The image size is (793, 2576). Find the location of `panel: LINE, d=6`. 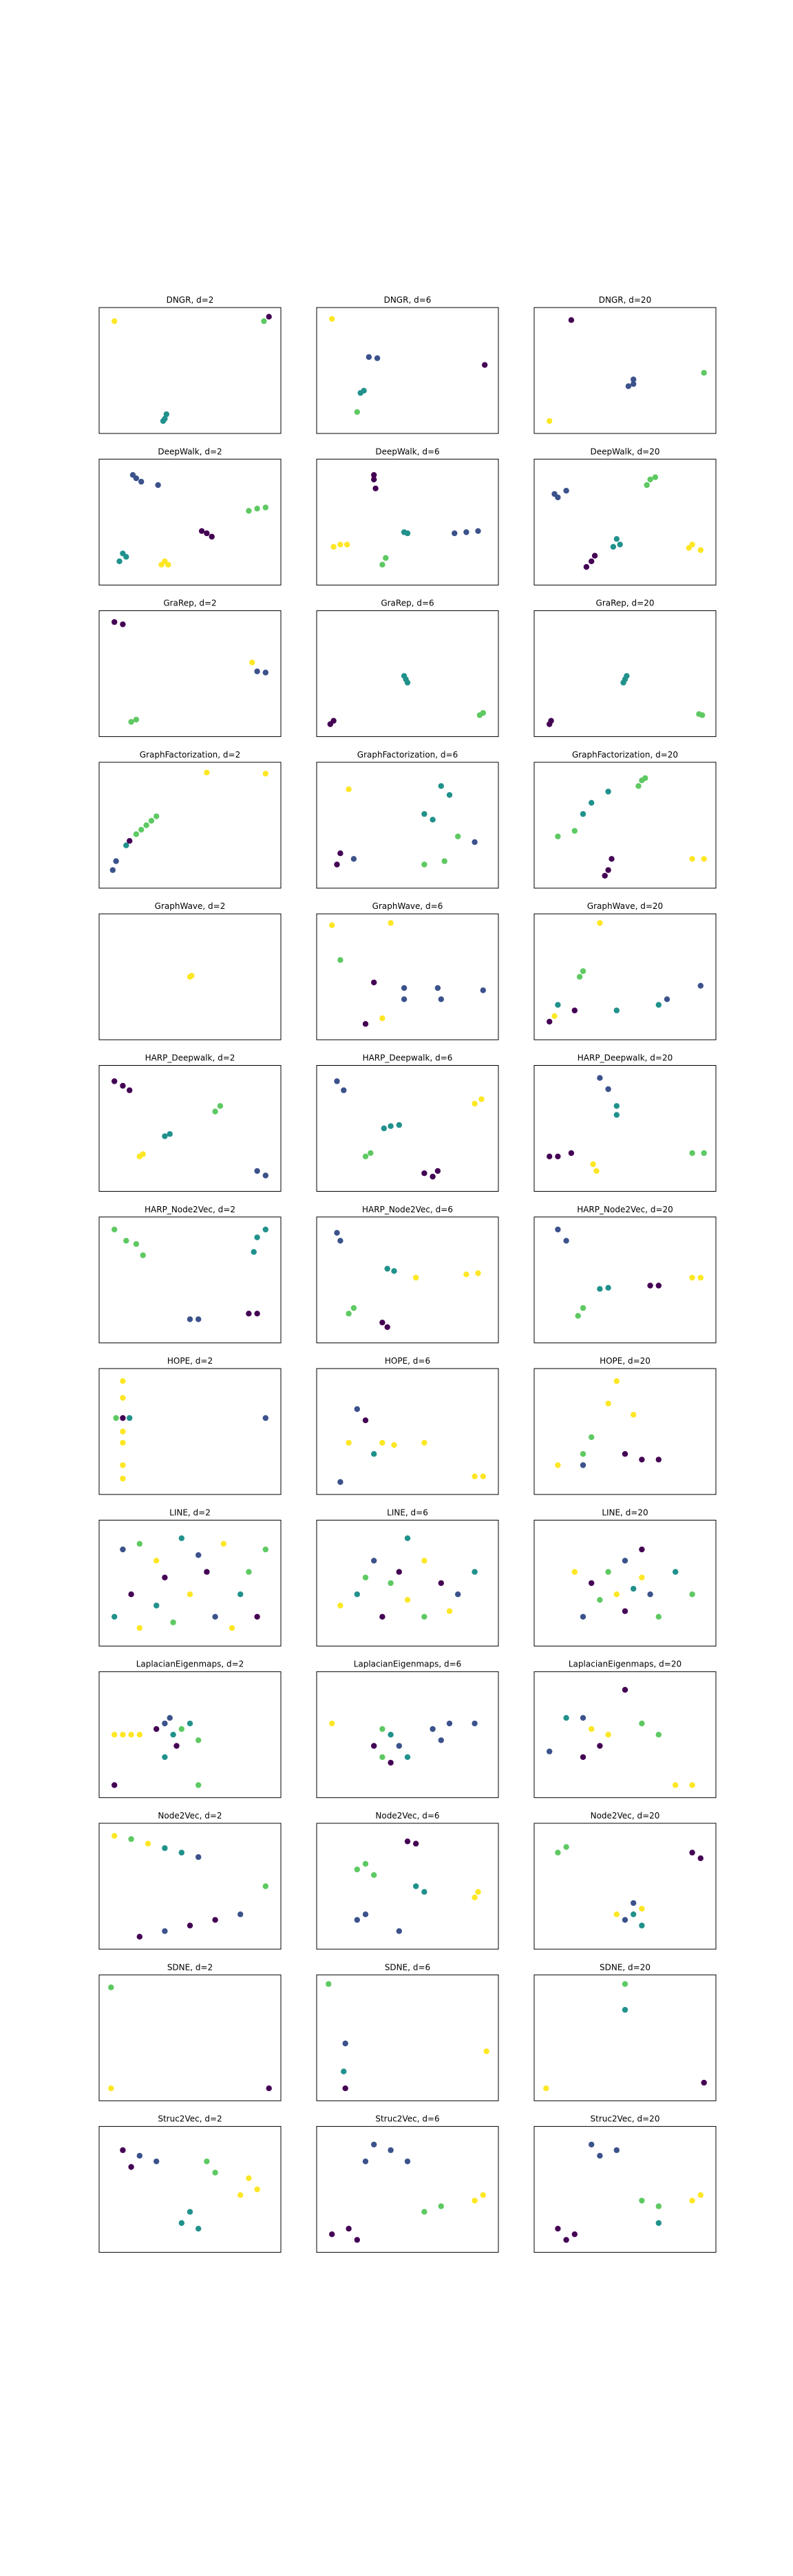

panel: LINE, d=6 is located at coordinates (408, 1577).